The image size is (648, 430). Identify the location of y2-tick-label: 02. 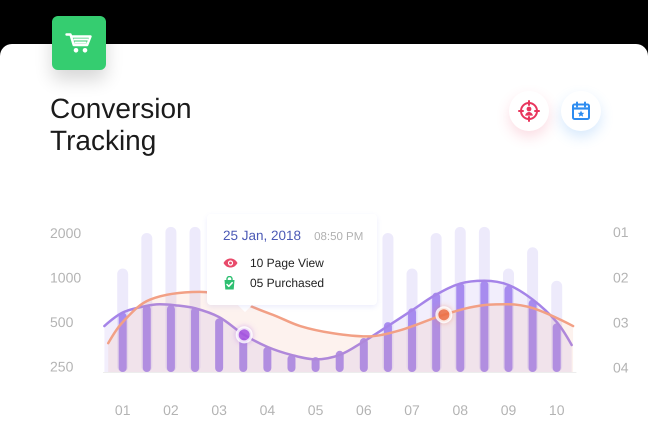
(621, 277).